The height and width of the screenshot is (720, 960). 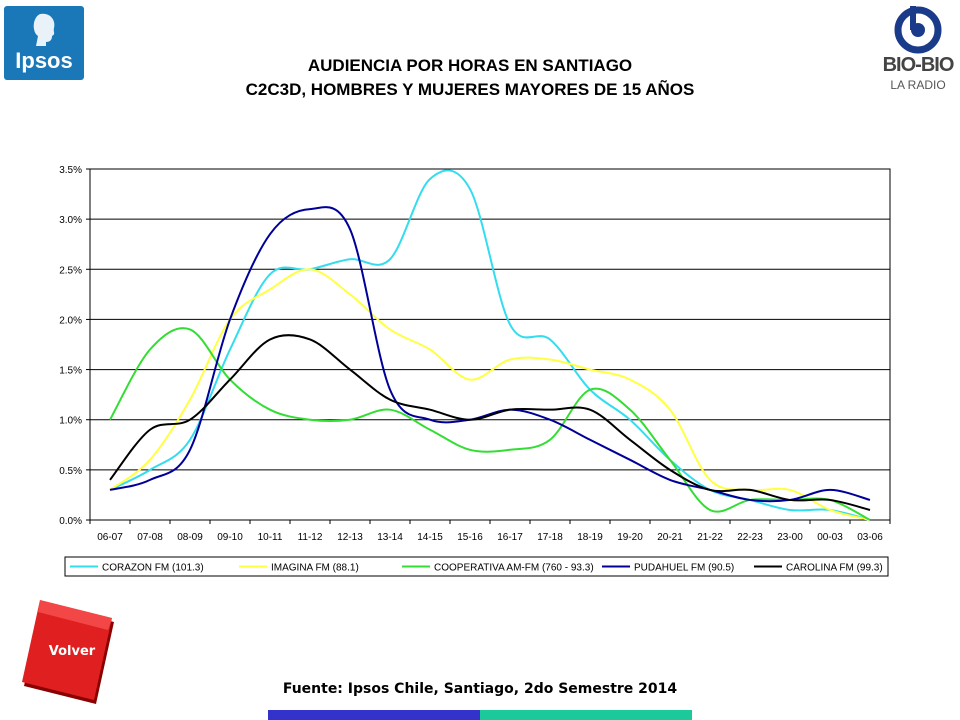 What do you see at coordinates (470, 537) in the screenshot?
I see `x-tick-label: 15-16` at bounding box center [470, 537].